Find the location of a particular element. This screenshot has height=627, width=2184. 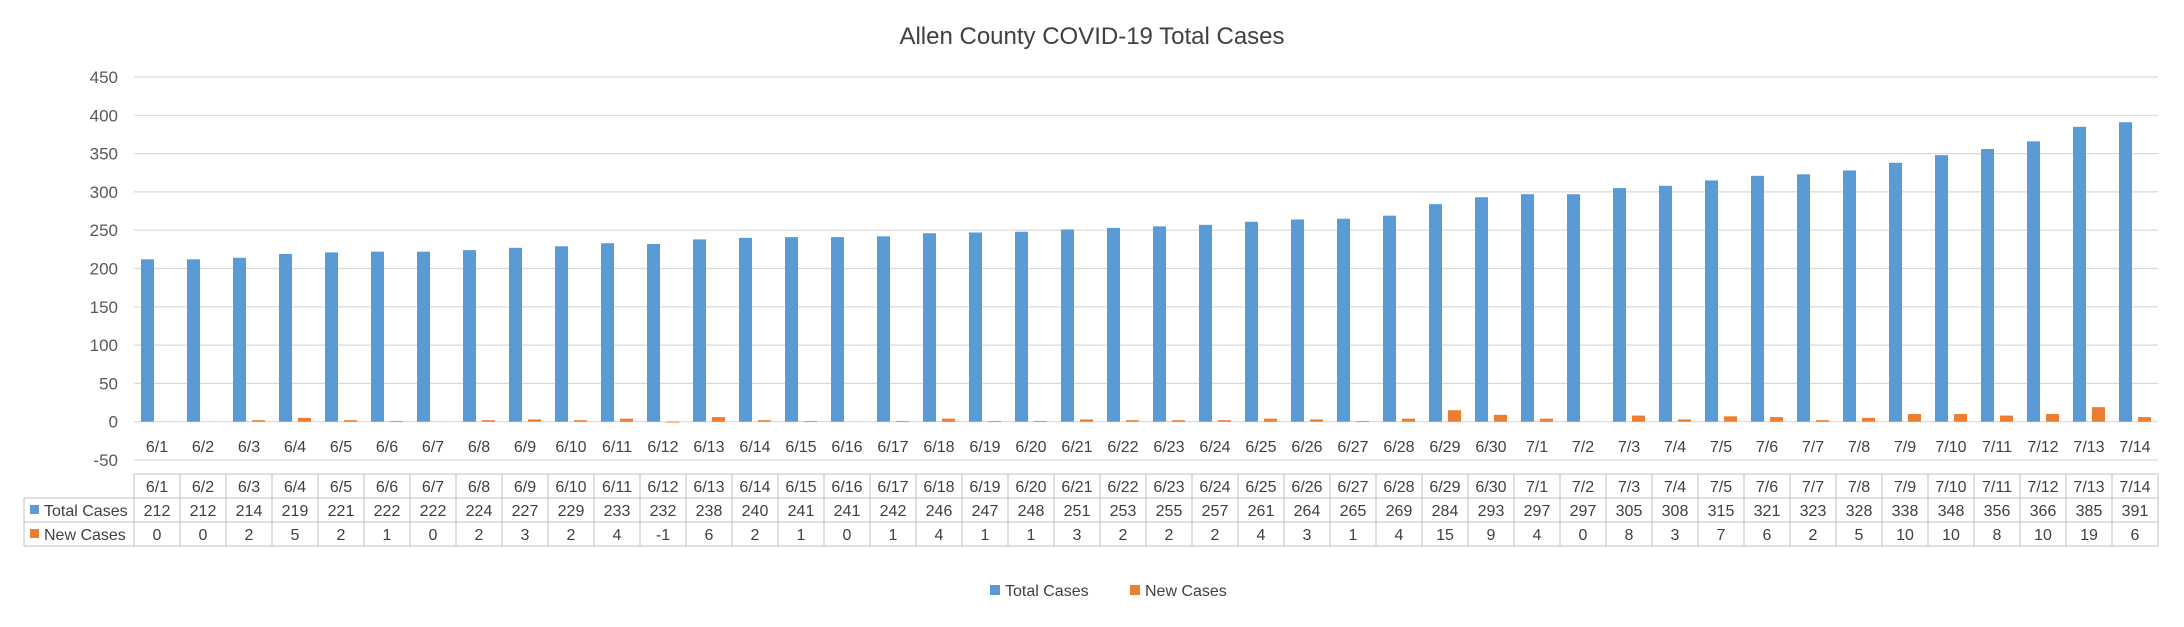

table-cell: 214 is located at coordinates (249, 511).